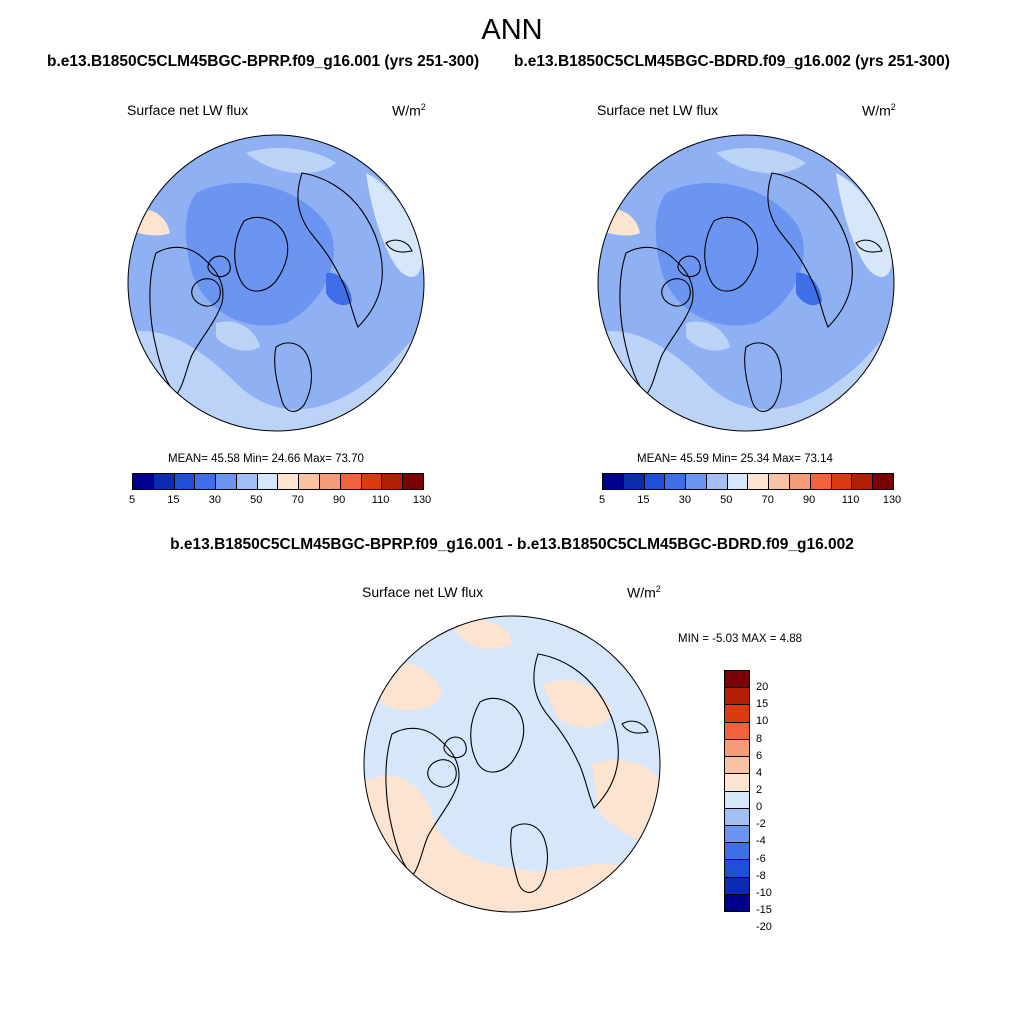 Image resolution: width=1024 pixels, height=1024 pixels. I want to click on panel1-variable-label: Surface net LW flux, so click(188, 110).